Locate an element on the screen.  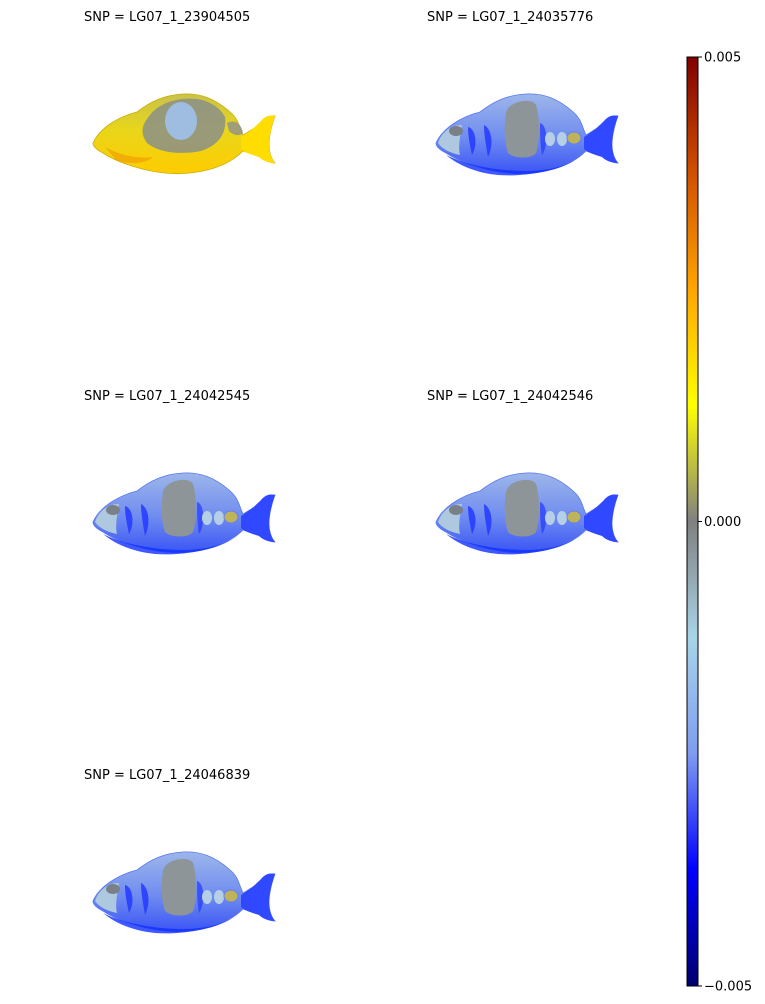
colorbar-tick-label: 0.005 is located at coordinates (722, 58).